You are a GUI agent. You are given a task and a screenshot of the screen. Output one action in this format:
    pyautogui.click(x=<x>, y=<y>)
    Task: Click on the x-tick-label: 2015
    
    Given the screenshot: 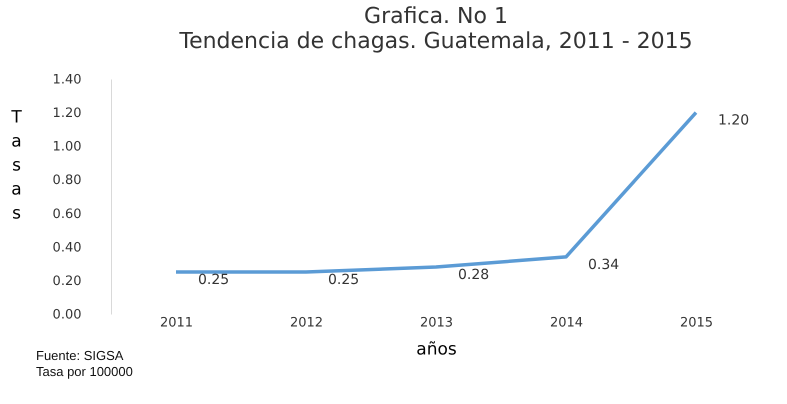 What is the action you would take?
    pyautogui.click(x=697, y=323)
    